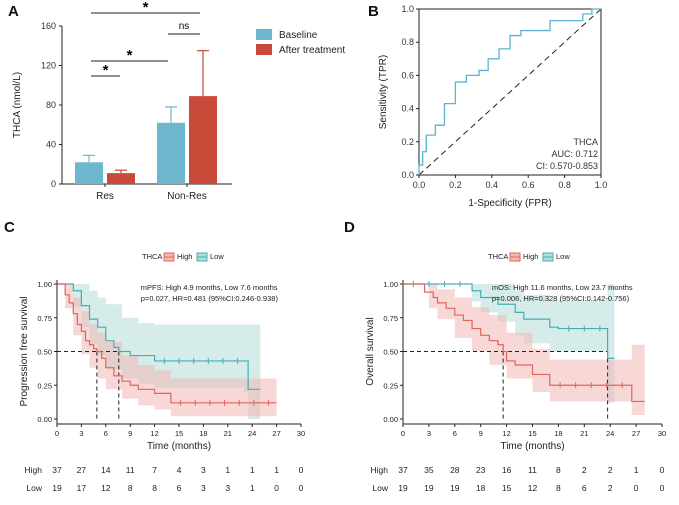 This screenshot has width=679, height=505. What do you see at coordinates (34, 488) in the screenshot?
I see `risk-label-low: Low` at bounding box center [34, 488].